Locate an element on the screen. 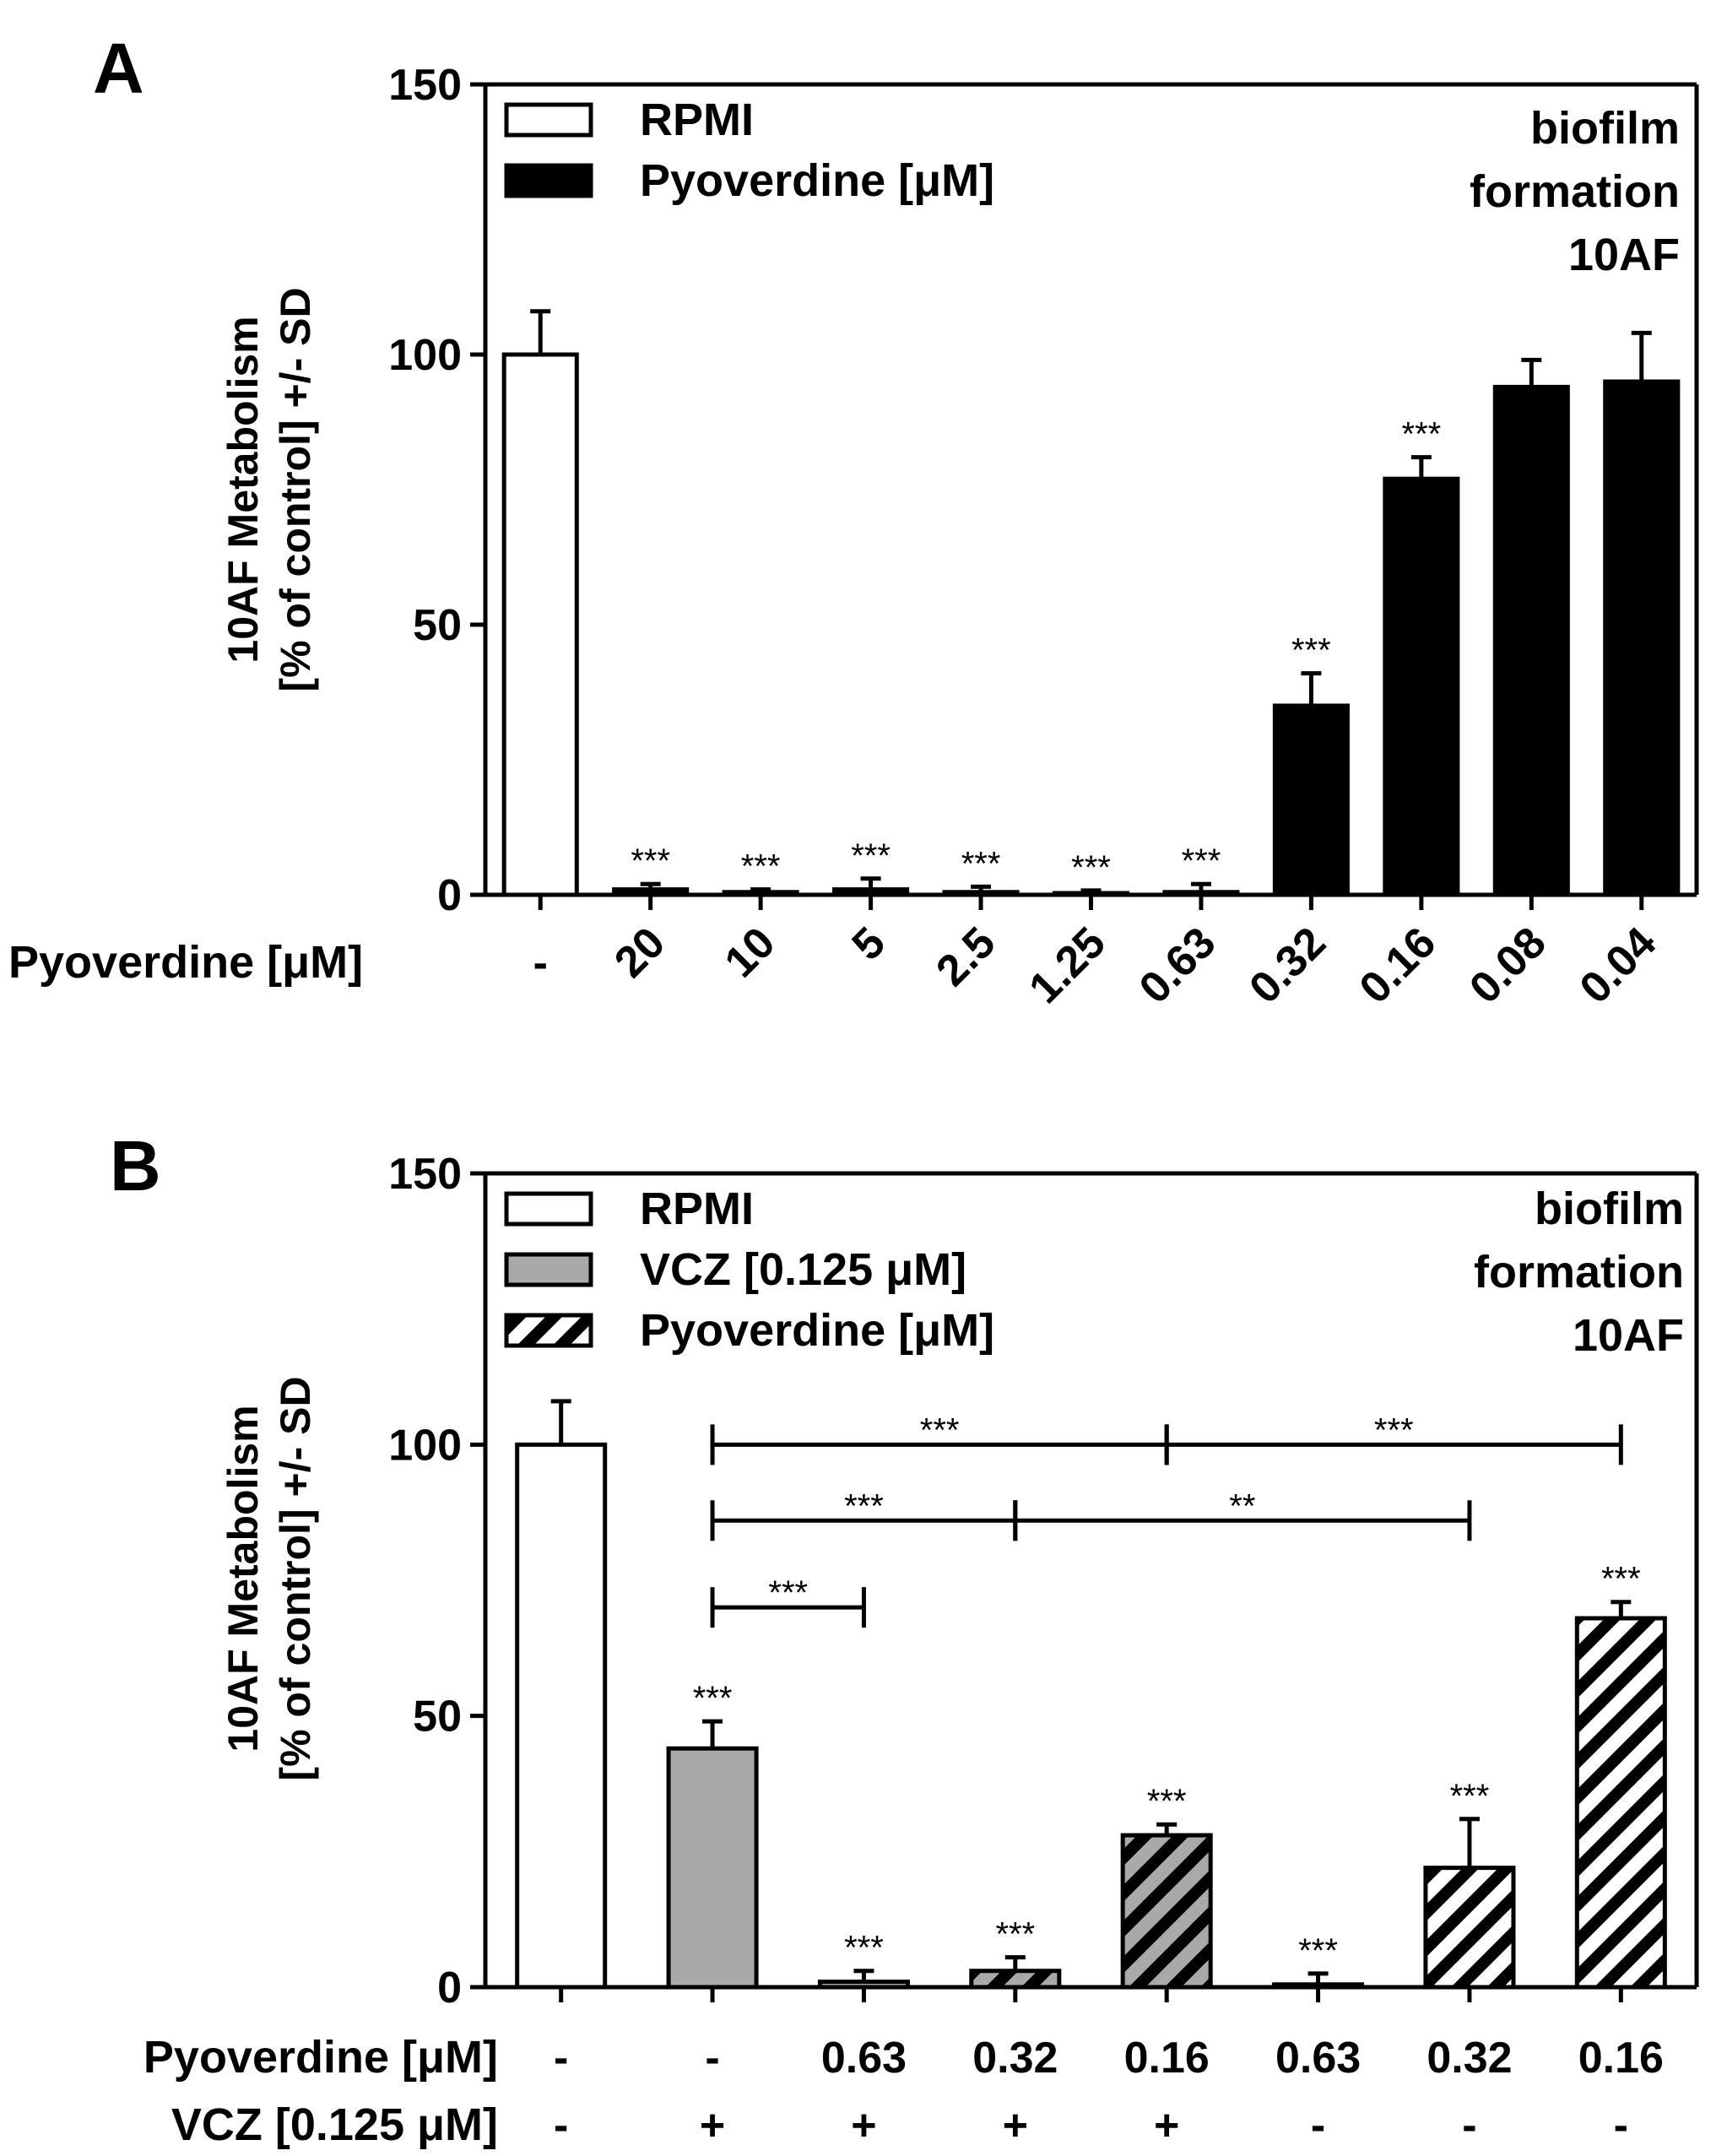 The height and width of the screenshot is (2156, 1727). x-category-1: 20 is located at coordinates (639, 953).